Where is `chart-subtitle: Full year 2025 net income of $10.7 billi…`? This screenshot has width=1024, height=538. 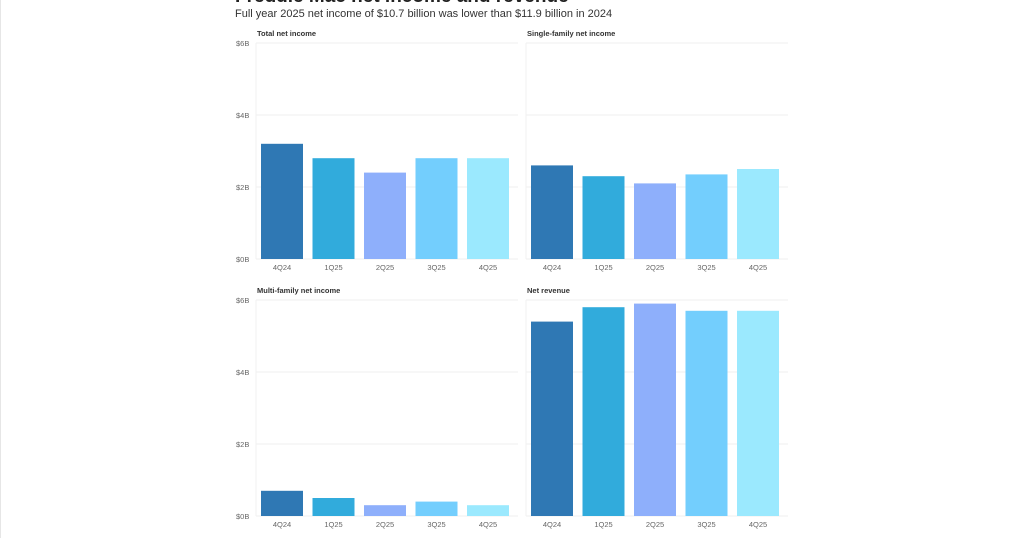 chart-subtitle: Full year 2025 net income of $10.7 billi… is located at coordinates (424, 14).